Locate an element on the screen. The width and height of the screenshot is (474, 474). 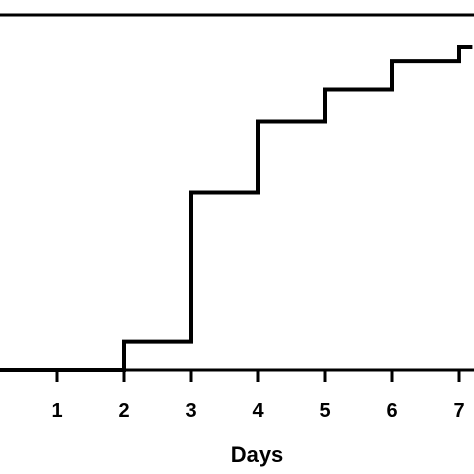
x-tick-label: 4 is located at coordinates (258, 411).